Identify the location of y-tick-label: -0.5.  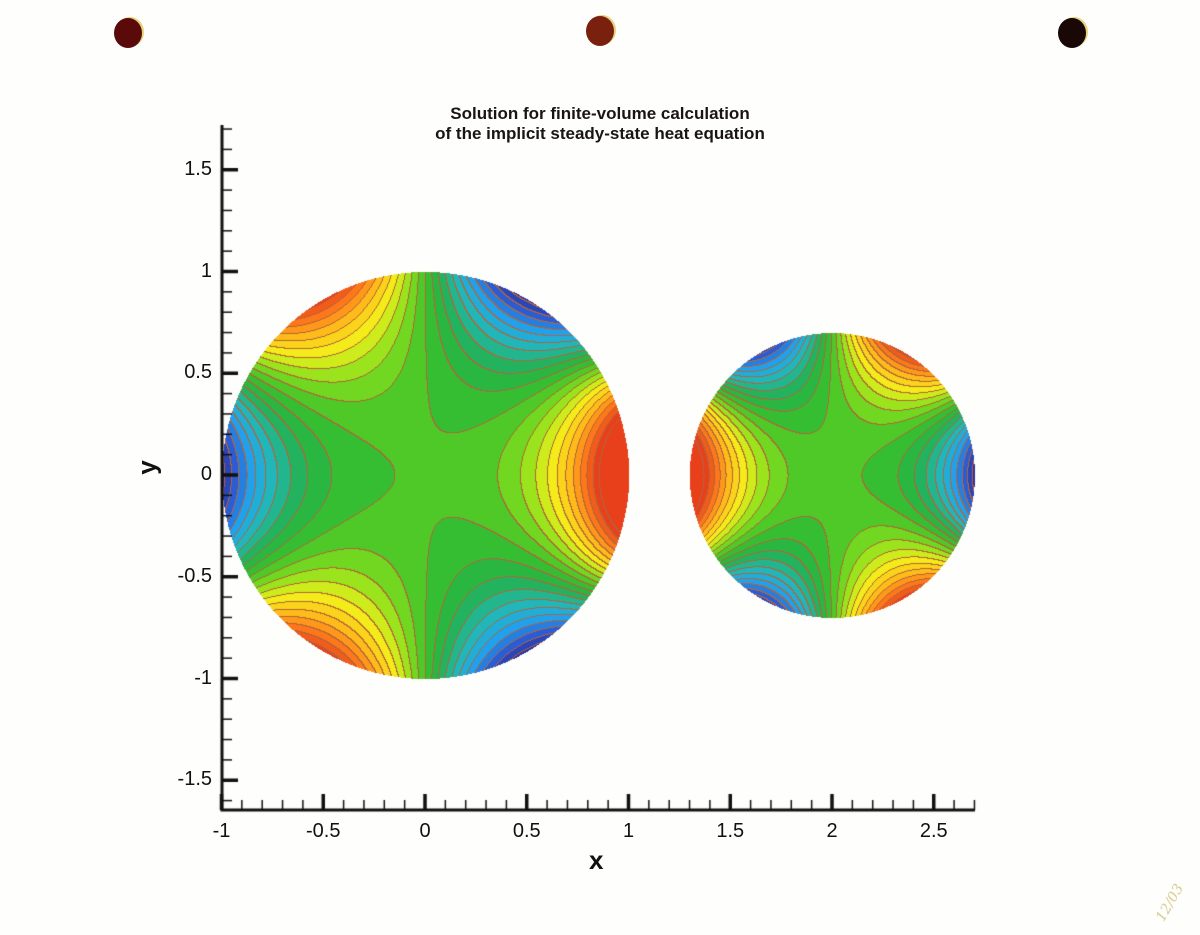
(194, 575).